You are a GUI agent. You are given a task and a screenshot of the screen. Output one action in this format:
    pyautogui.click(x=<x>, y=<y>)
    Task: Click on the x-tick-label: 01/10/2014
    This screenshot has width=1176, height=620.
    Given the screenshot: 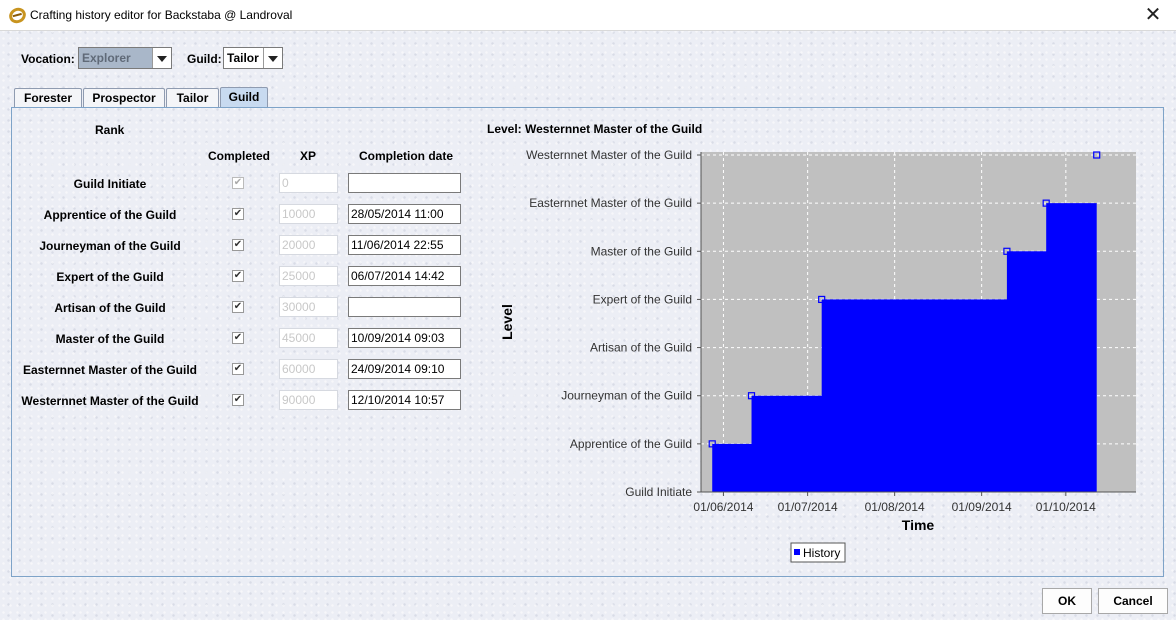 What is the action you would take?
    pyautogui.click(x=1066, y=507)
    